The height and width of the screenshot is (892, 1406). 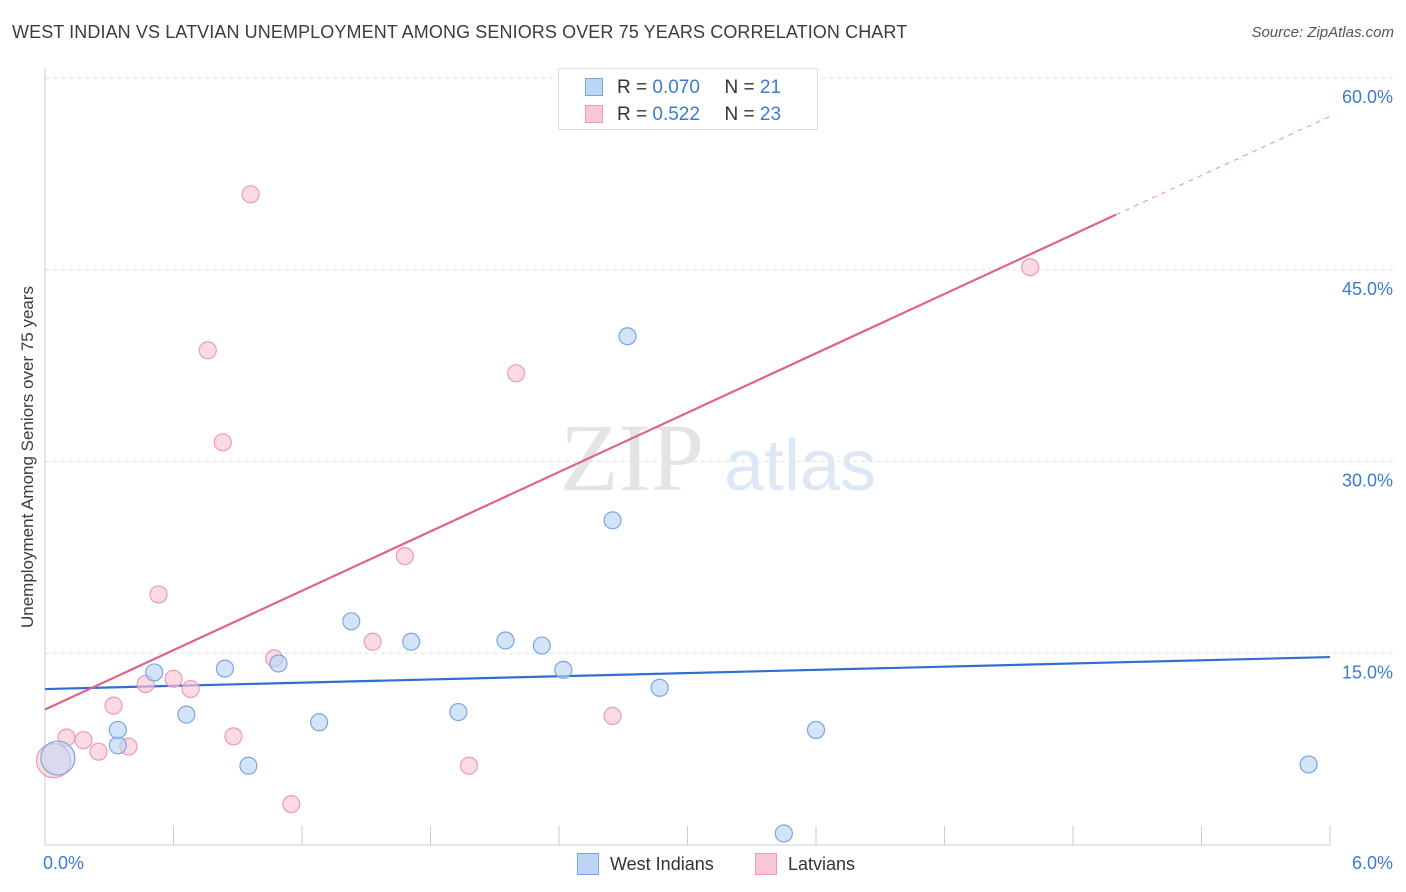 What do you see at coordinates (718, 457) in the screenshot?
I see `watermark: ZIP atlas` at bounding box center [718, 457].